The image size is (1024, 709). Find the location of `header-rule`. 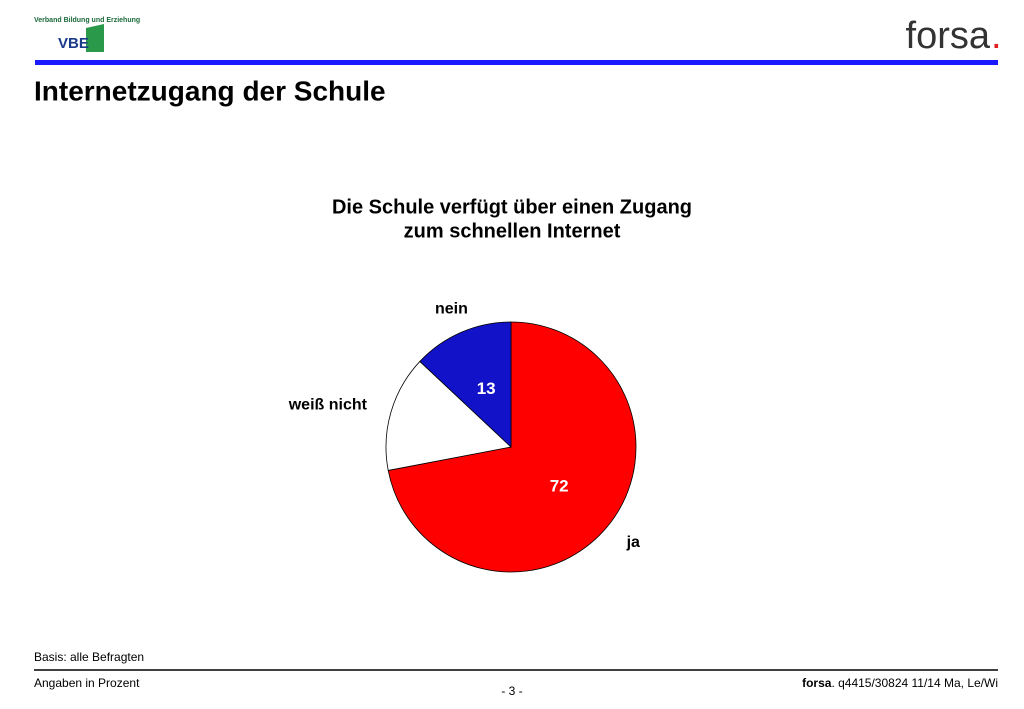

header-rule is located at coordinates (516, 62).